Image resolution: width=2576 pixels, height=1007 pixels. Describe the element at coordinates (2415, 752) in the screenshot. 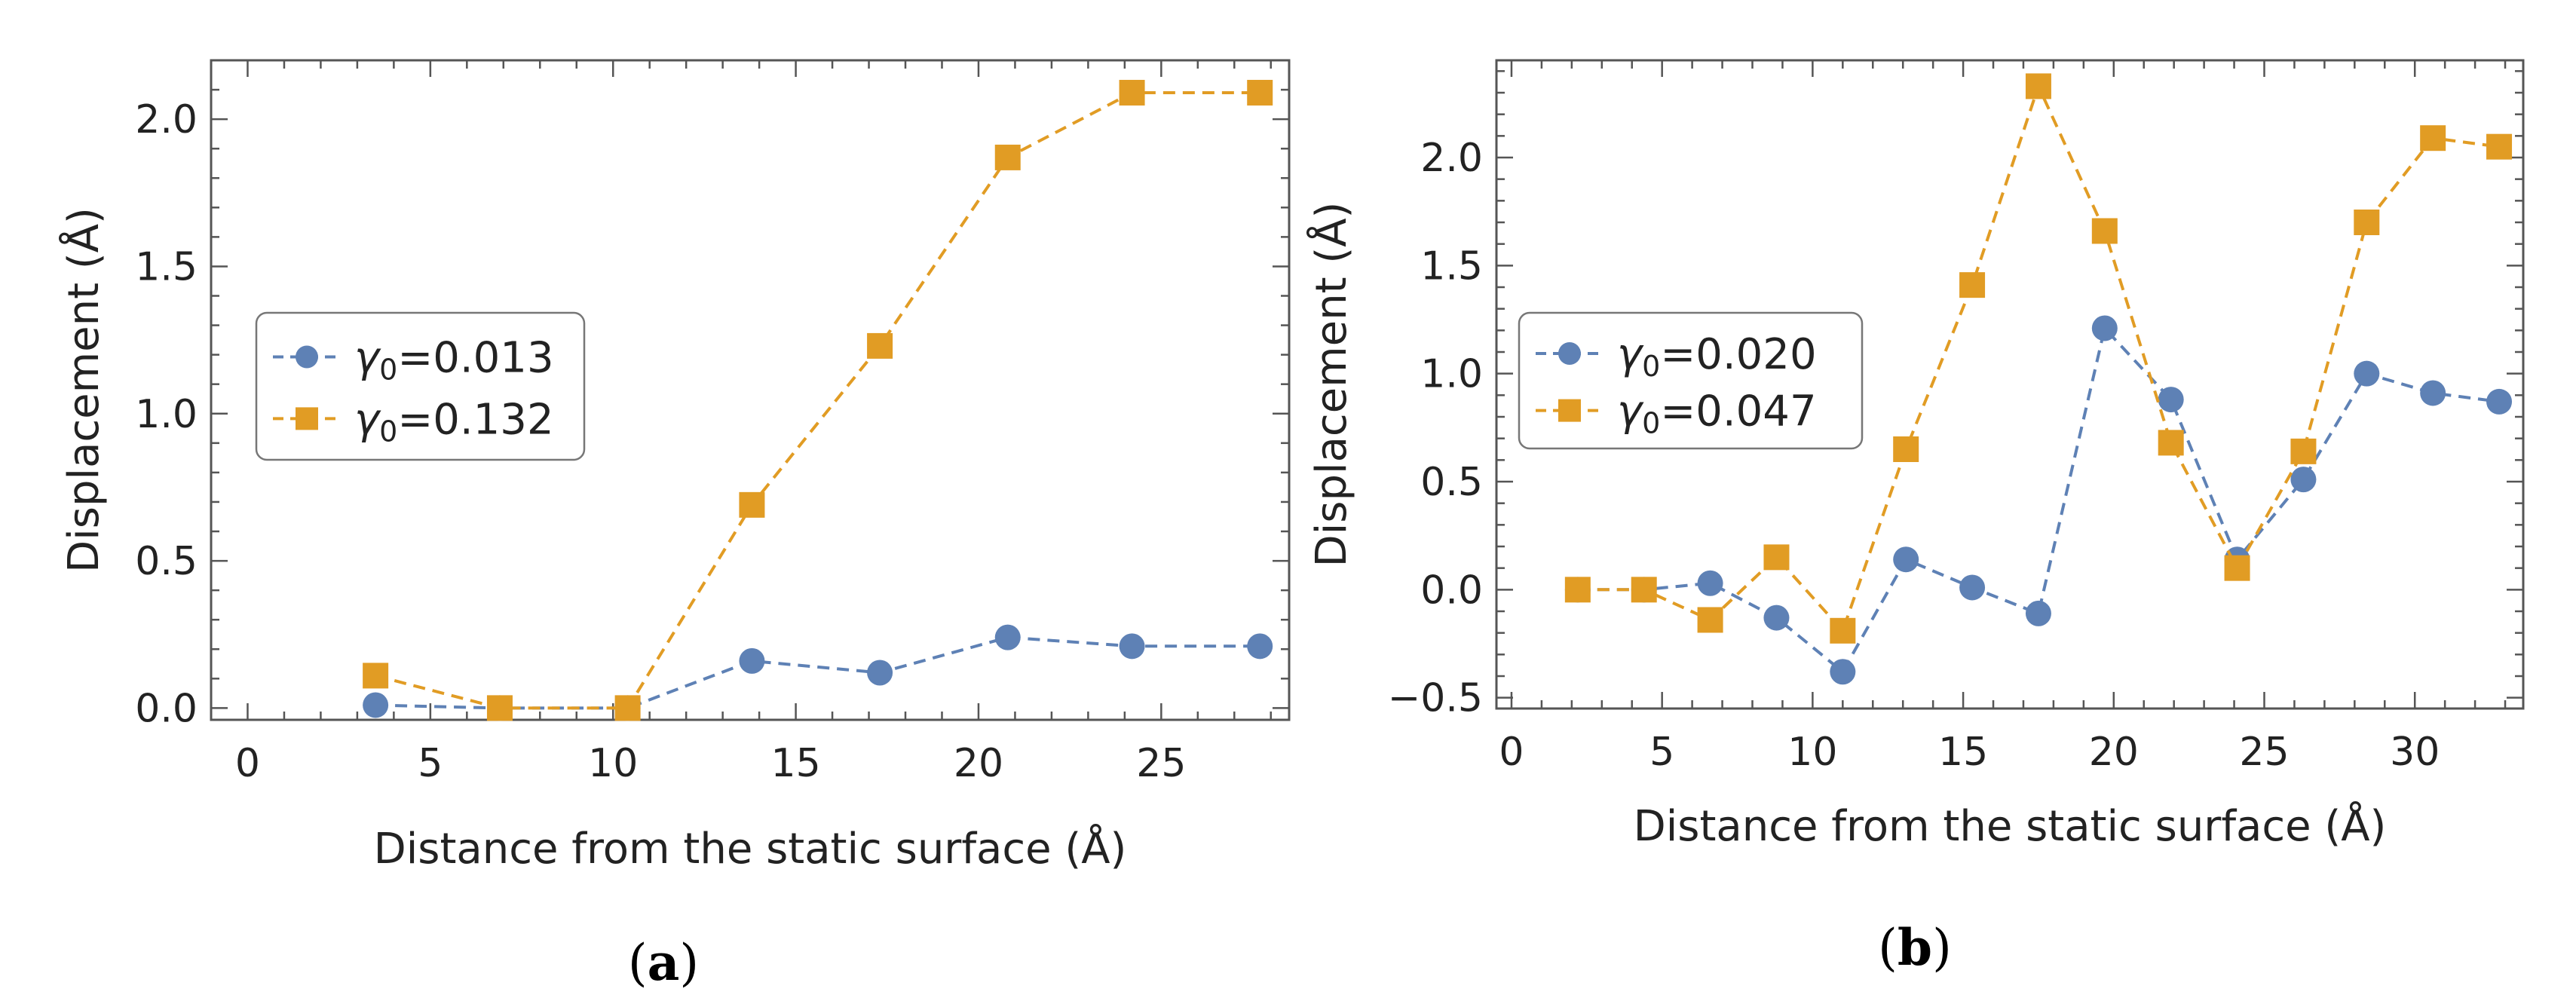

I see `x-tick-label-b: 30` at that location.